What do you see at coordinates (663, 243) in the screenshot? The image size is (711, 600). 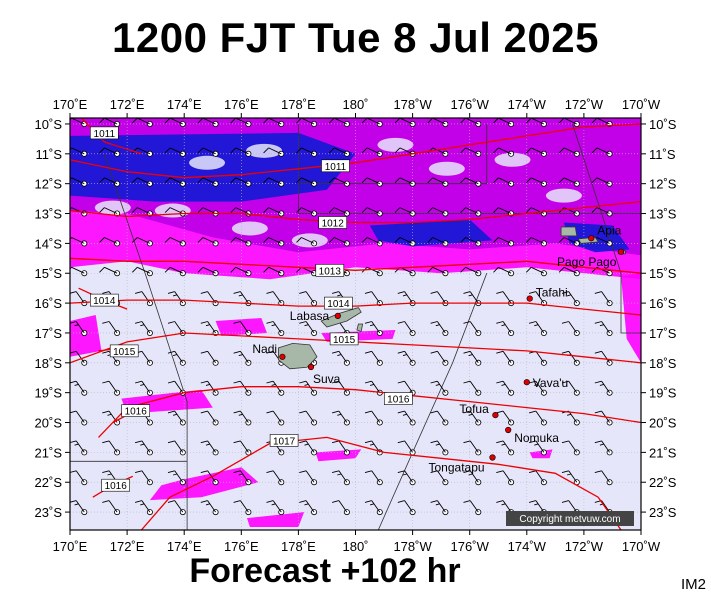 I see `lat-label-right: 14˚S` at bounding box center [663, 243].